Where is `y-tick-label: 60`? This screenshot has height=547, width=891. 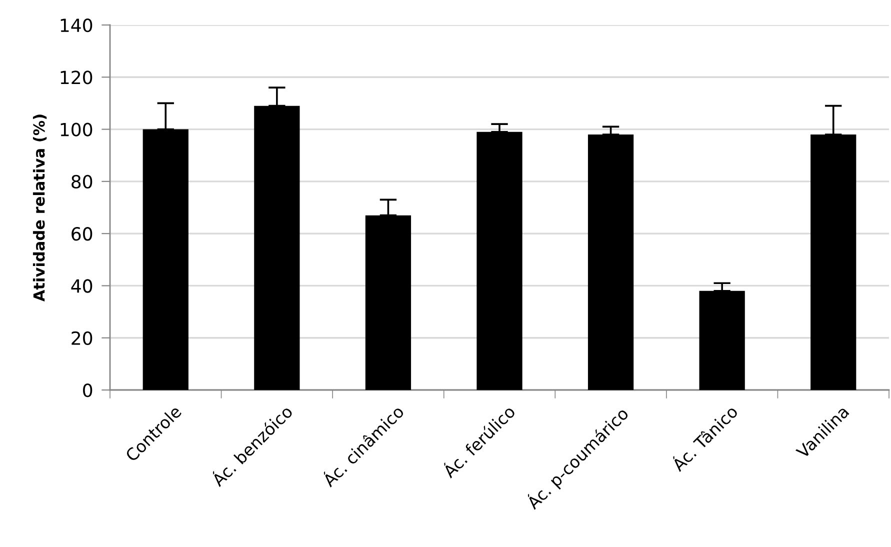 y-tick-label: 60 is located at coordinates (82, 234).